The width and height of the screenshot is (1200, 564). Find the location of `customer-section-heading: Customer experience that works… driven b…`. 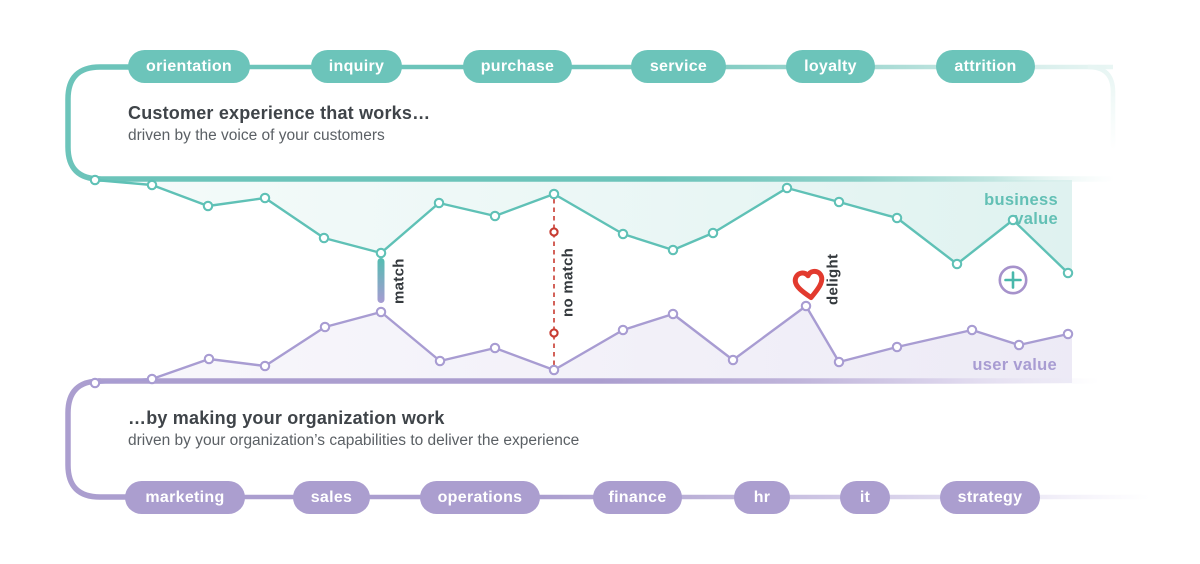

customer-section-heading: Customer experience that works… driven b… is located at coordinates (279, 123).